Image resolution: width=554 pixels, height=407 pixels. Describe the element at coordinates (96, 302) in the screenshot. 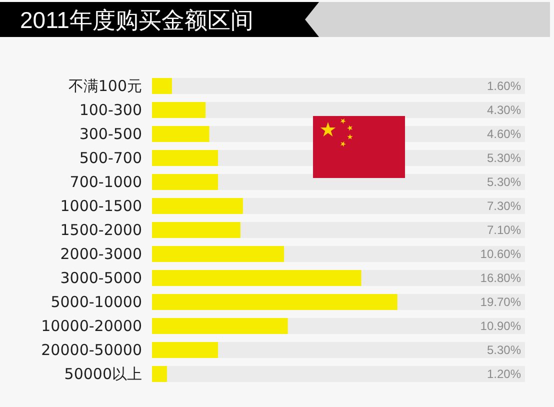

I see `y-tick-label: 5000-10000` at that location.